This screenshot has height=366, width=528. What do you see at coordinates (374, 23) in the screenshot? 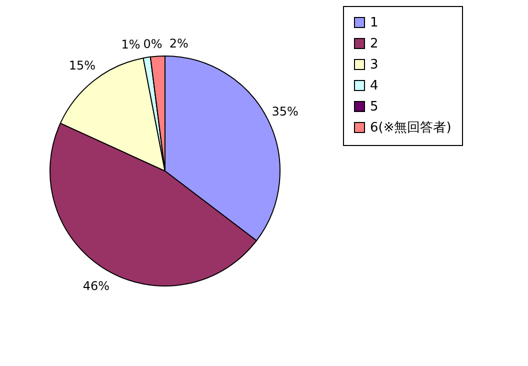
I see `legend-label: 1` at bounding box center [374, 23].